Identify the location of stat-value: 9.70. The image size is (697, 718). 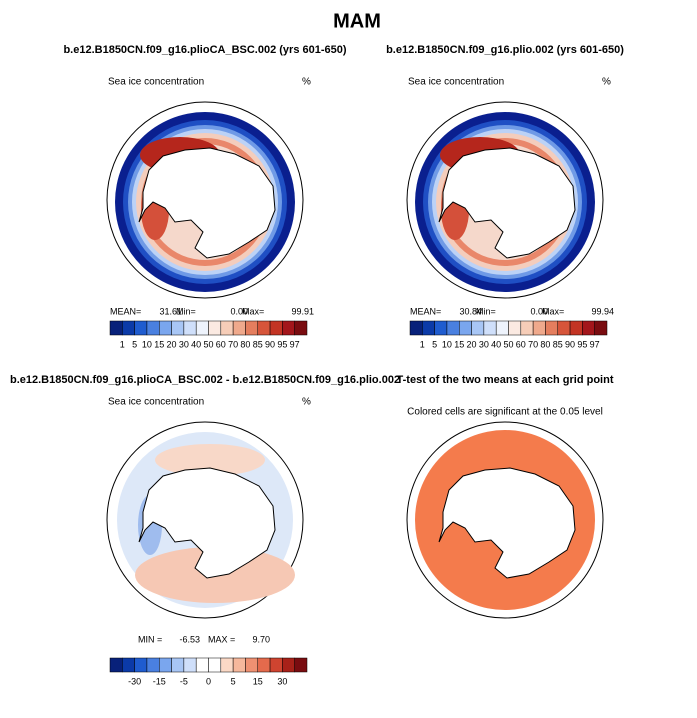
(261, 639).